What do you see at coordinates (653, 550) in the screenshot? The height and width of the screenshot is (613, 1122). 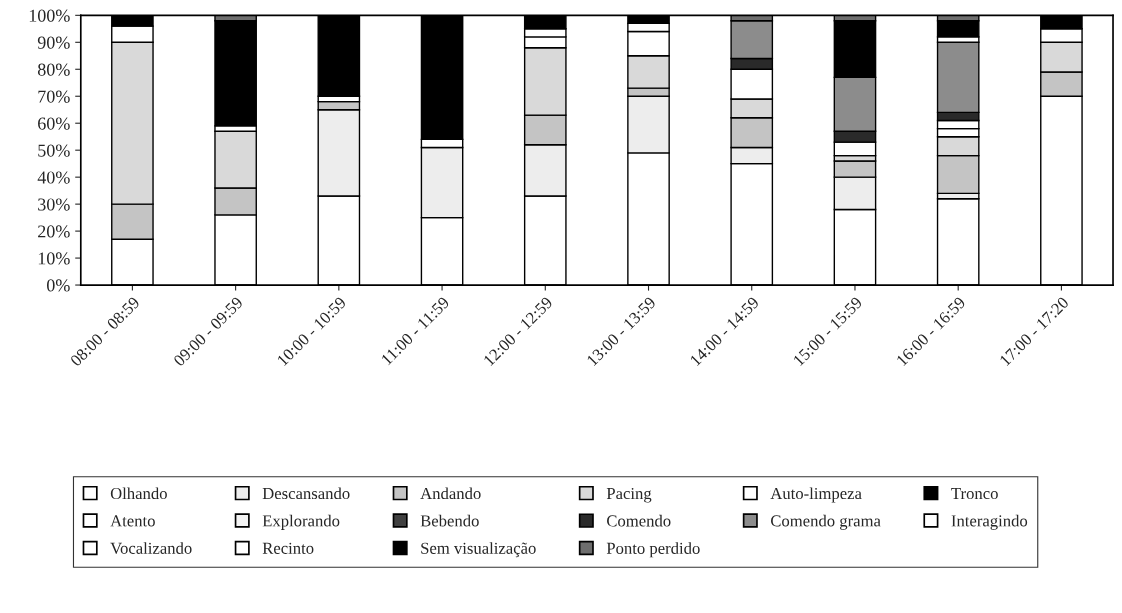 I see `legend-label: Ponto perdido` at bounding box center [653, 550].